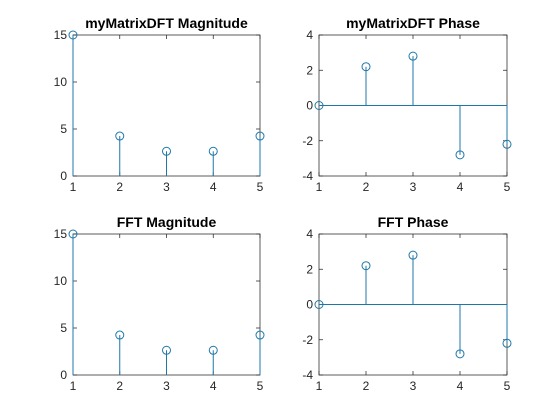 The height and width of the screenshot is (420, 560). I want to click on chart-title: myMatrixDFT Magnitude, so click(166, 23).